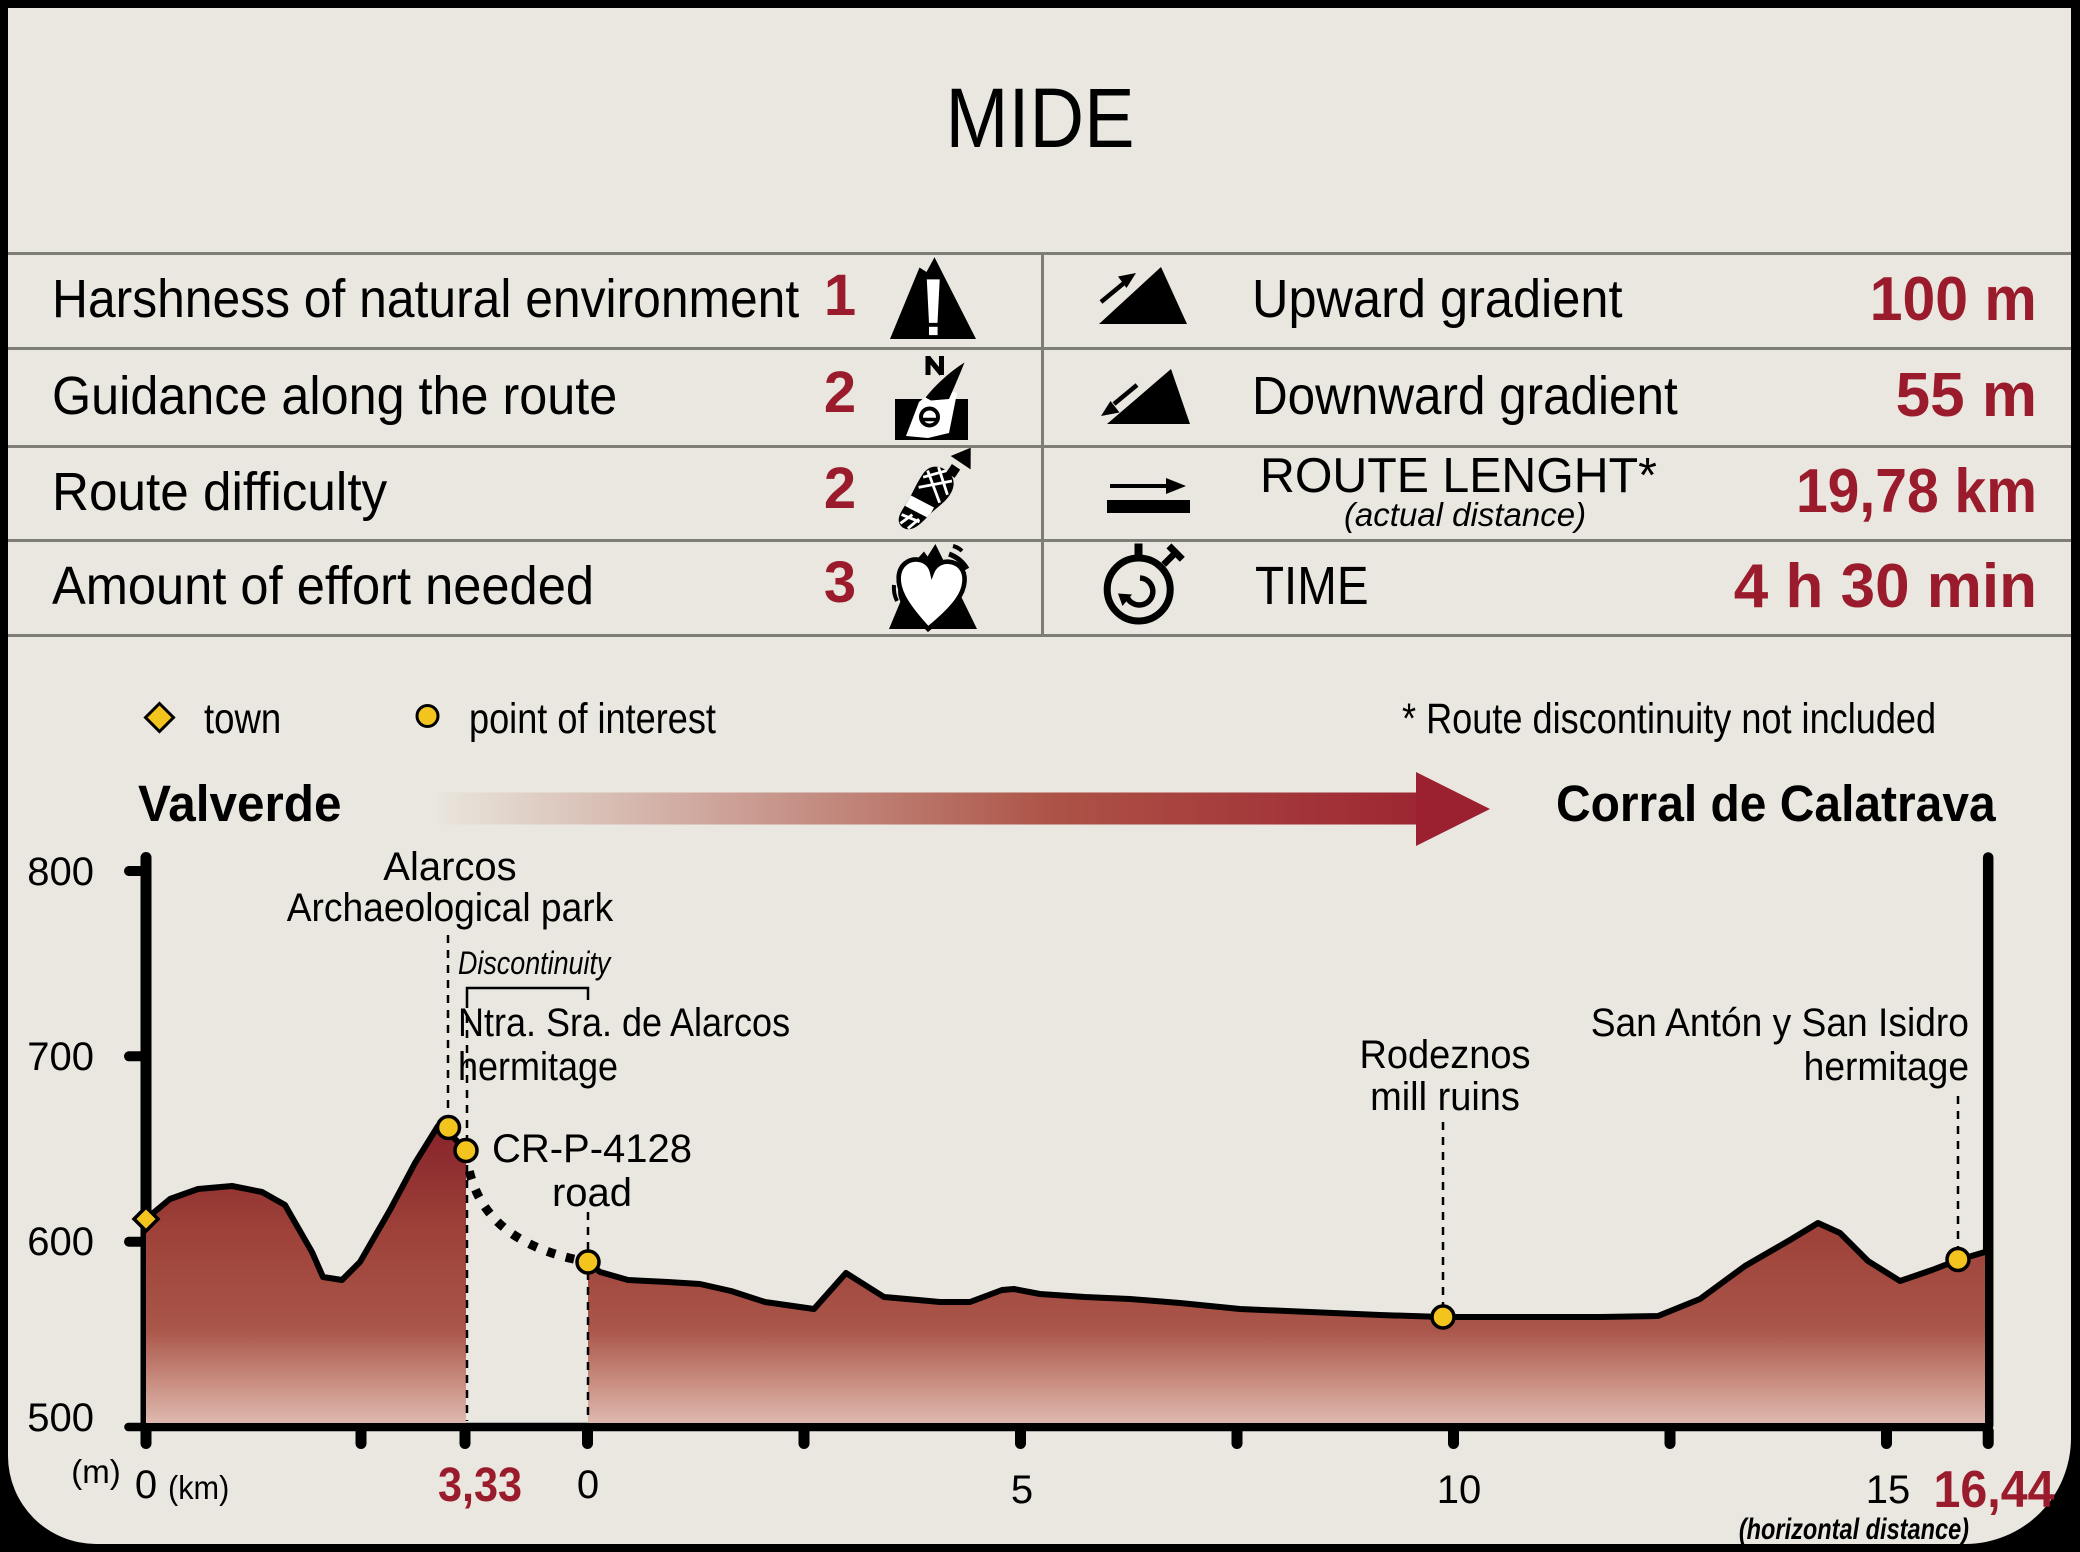  What do you see at coordinates (198, 1487) in the screenshot?
I see `svg-text: (km)` at bounding box center [198, 1487].